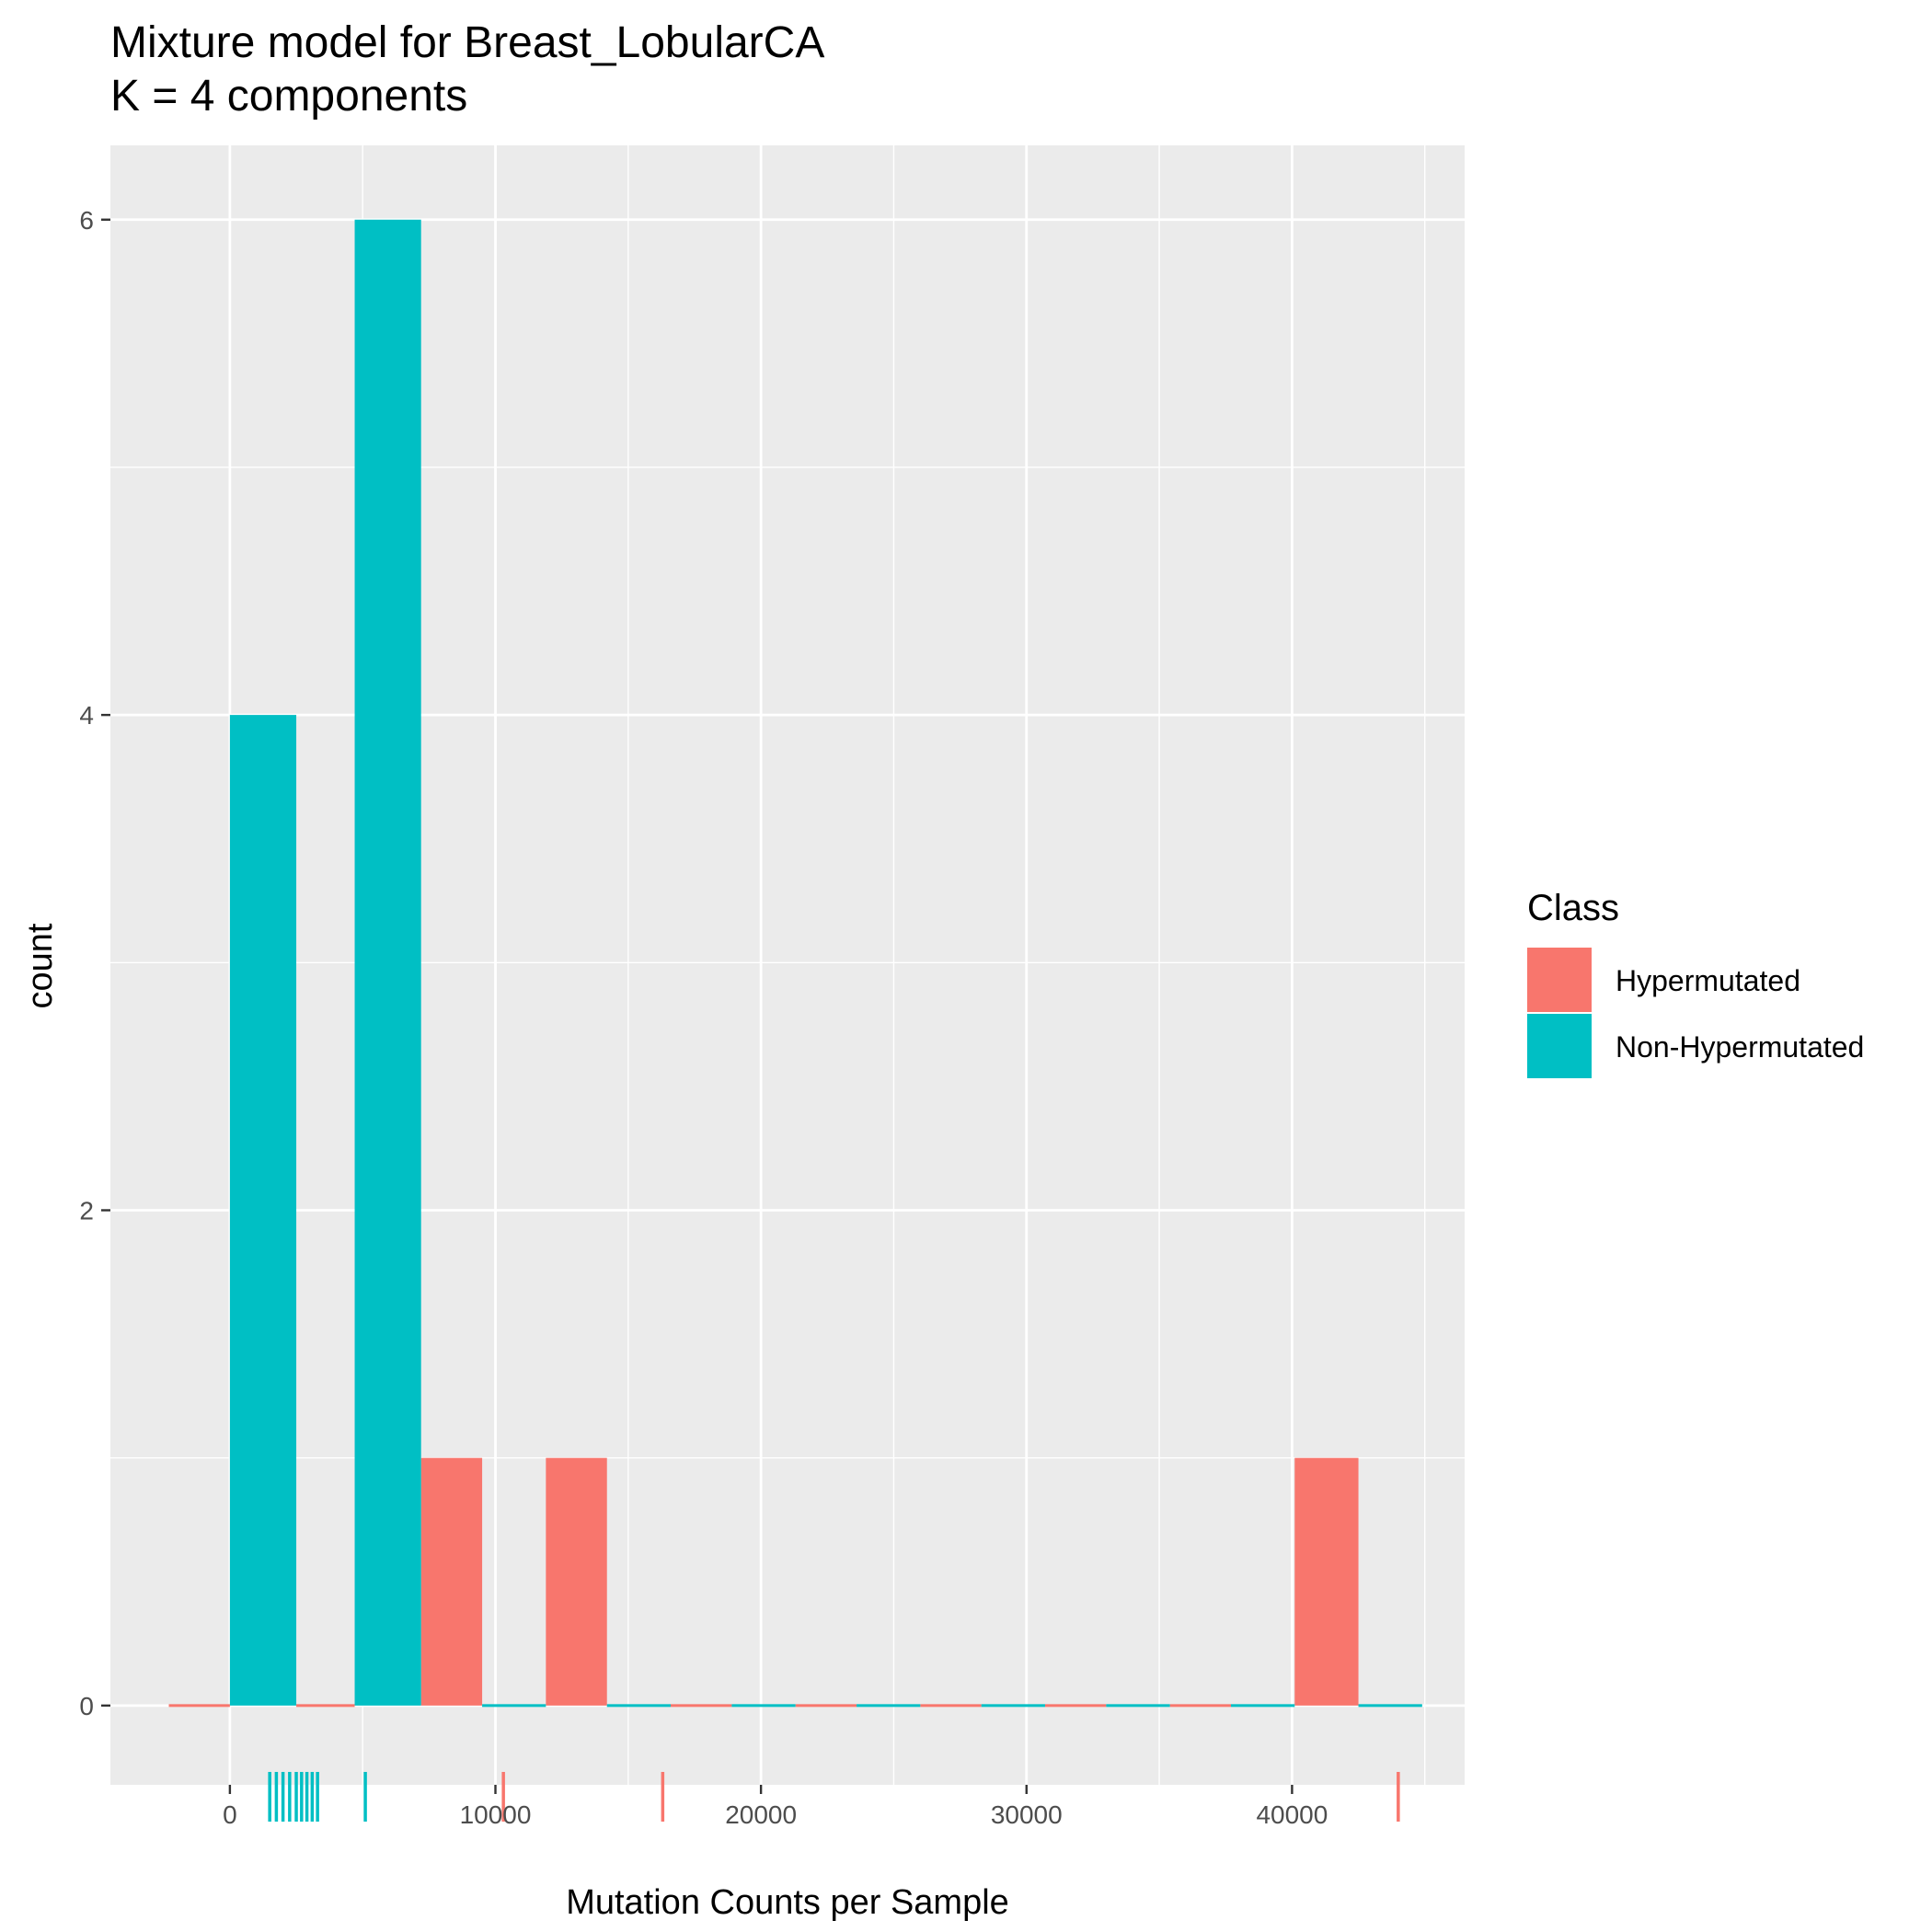 This screenshot has height=1932, width=1932. Describe the element at coordinates (94, 963) in the screenshot. I see `y-axis: 0 2 4 6` at that location.